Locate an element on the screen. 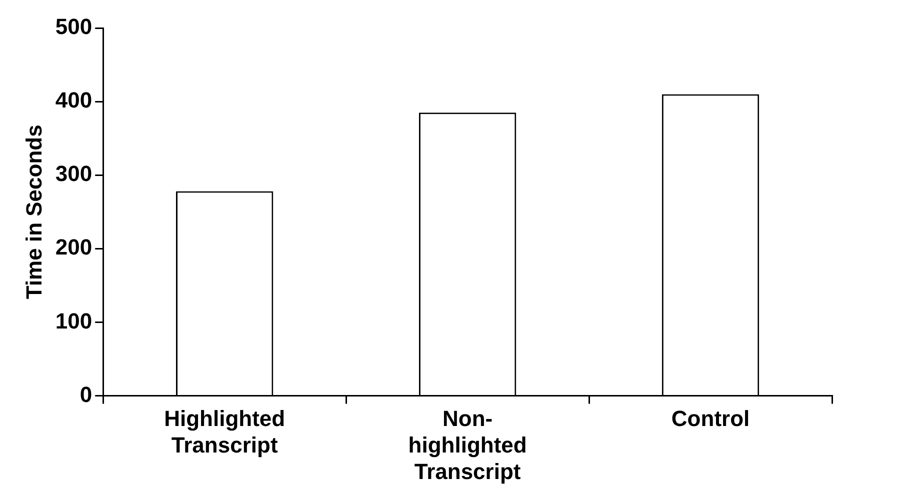 This screenshot has height=502, width=900. x-tick-label: Highlighted Transcript is located at coordinates (225, 432).